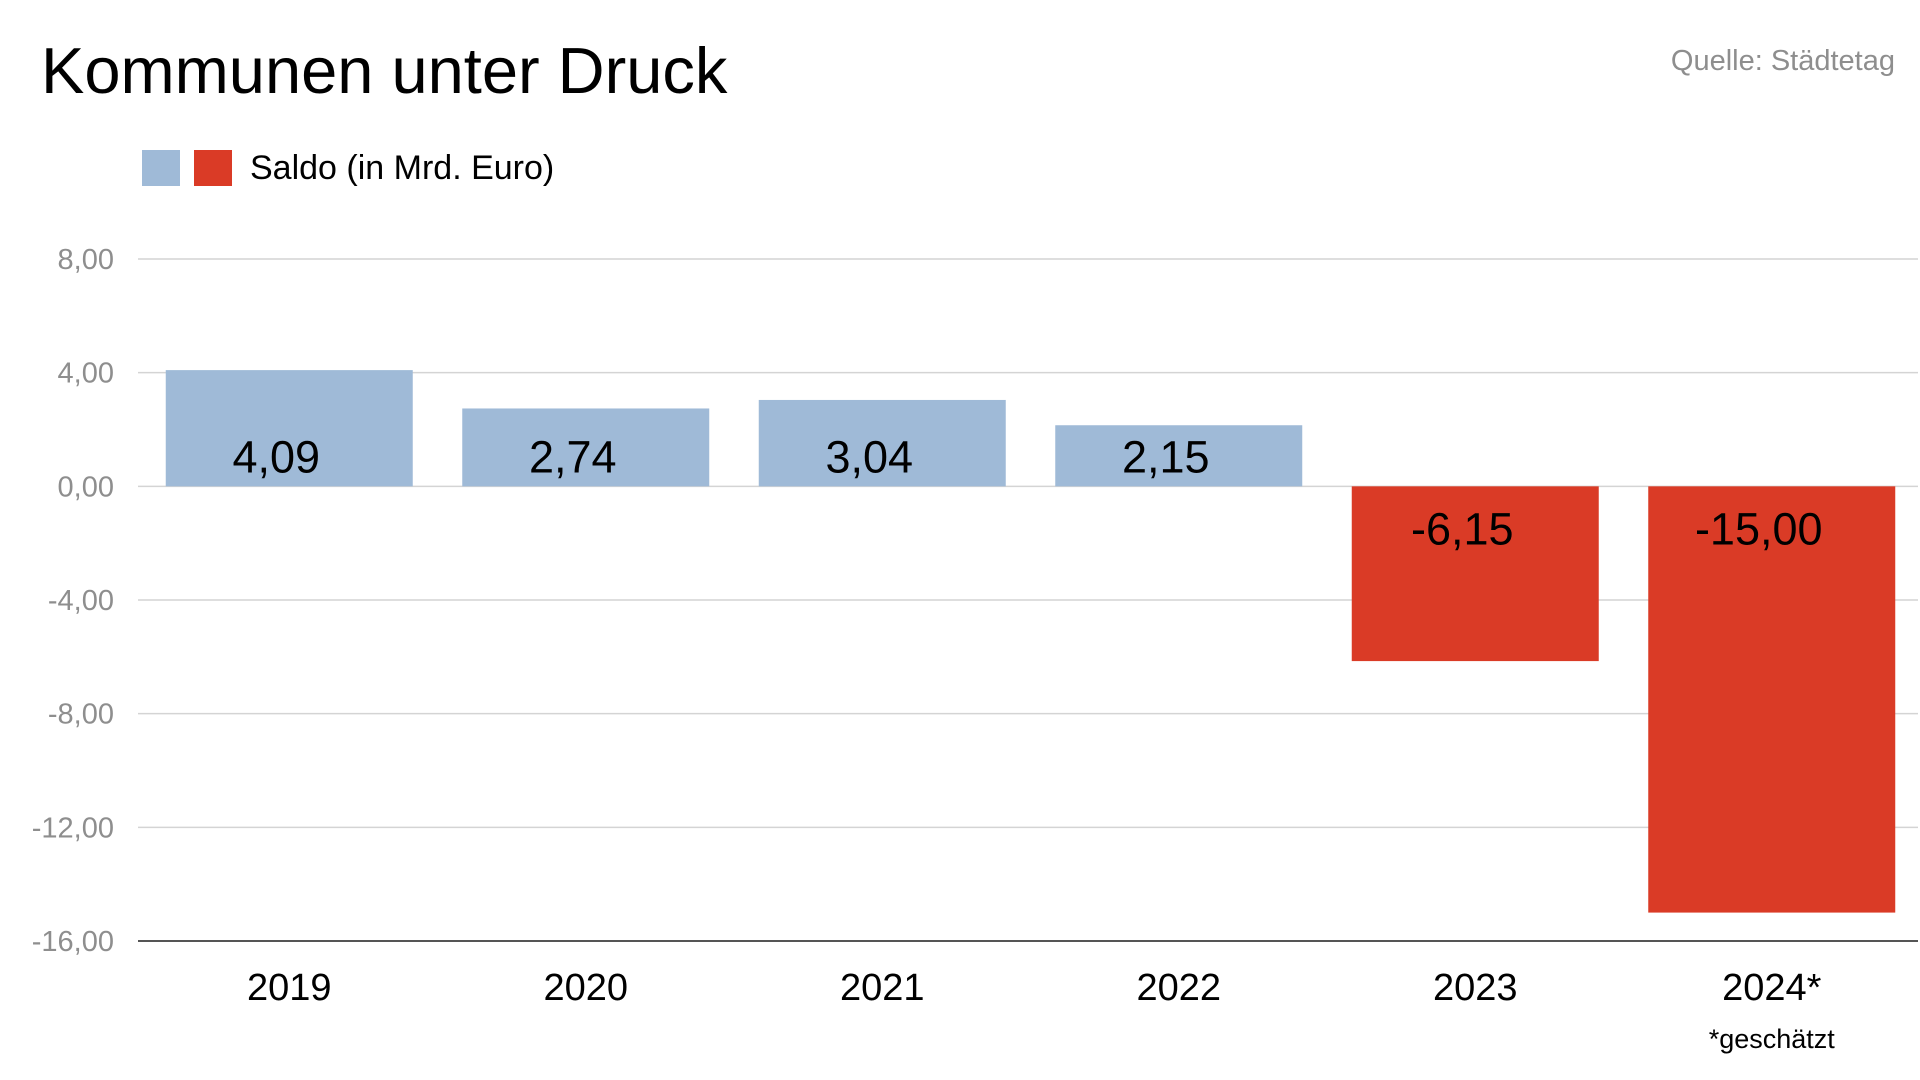 This screenshot has height=1080, width=1920. I want to click on bar-2023, so click(1475, 574).